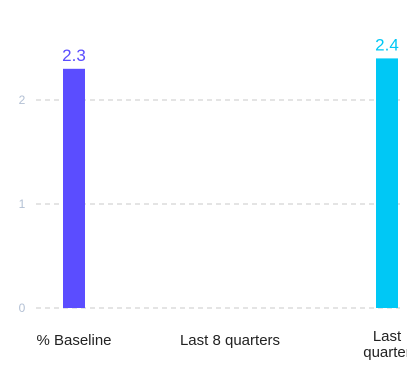 This screenshot has width=407, height=371. I want to click on category-label-3: quarter, so click(385, 352).